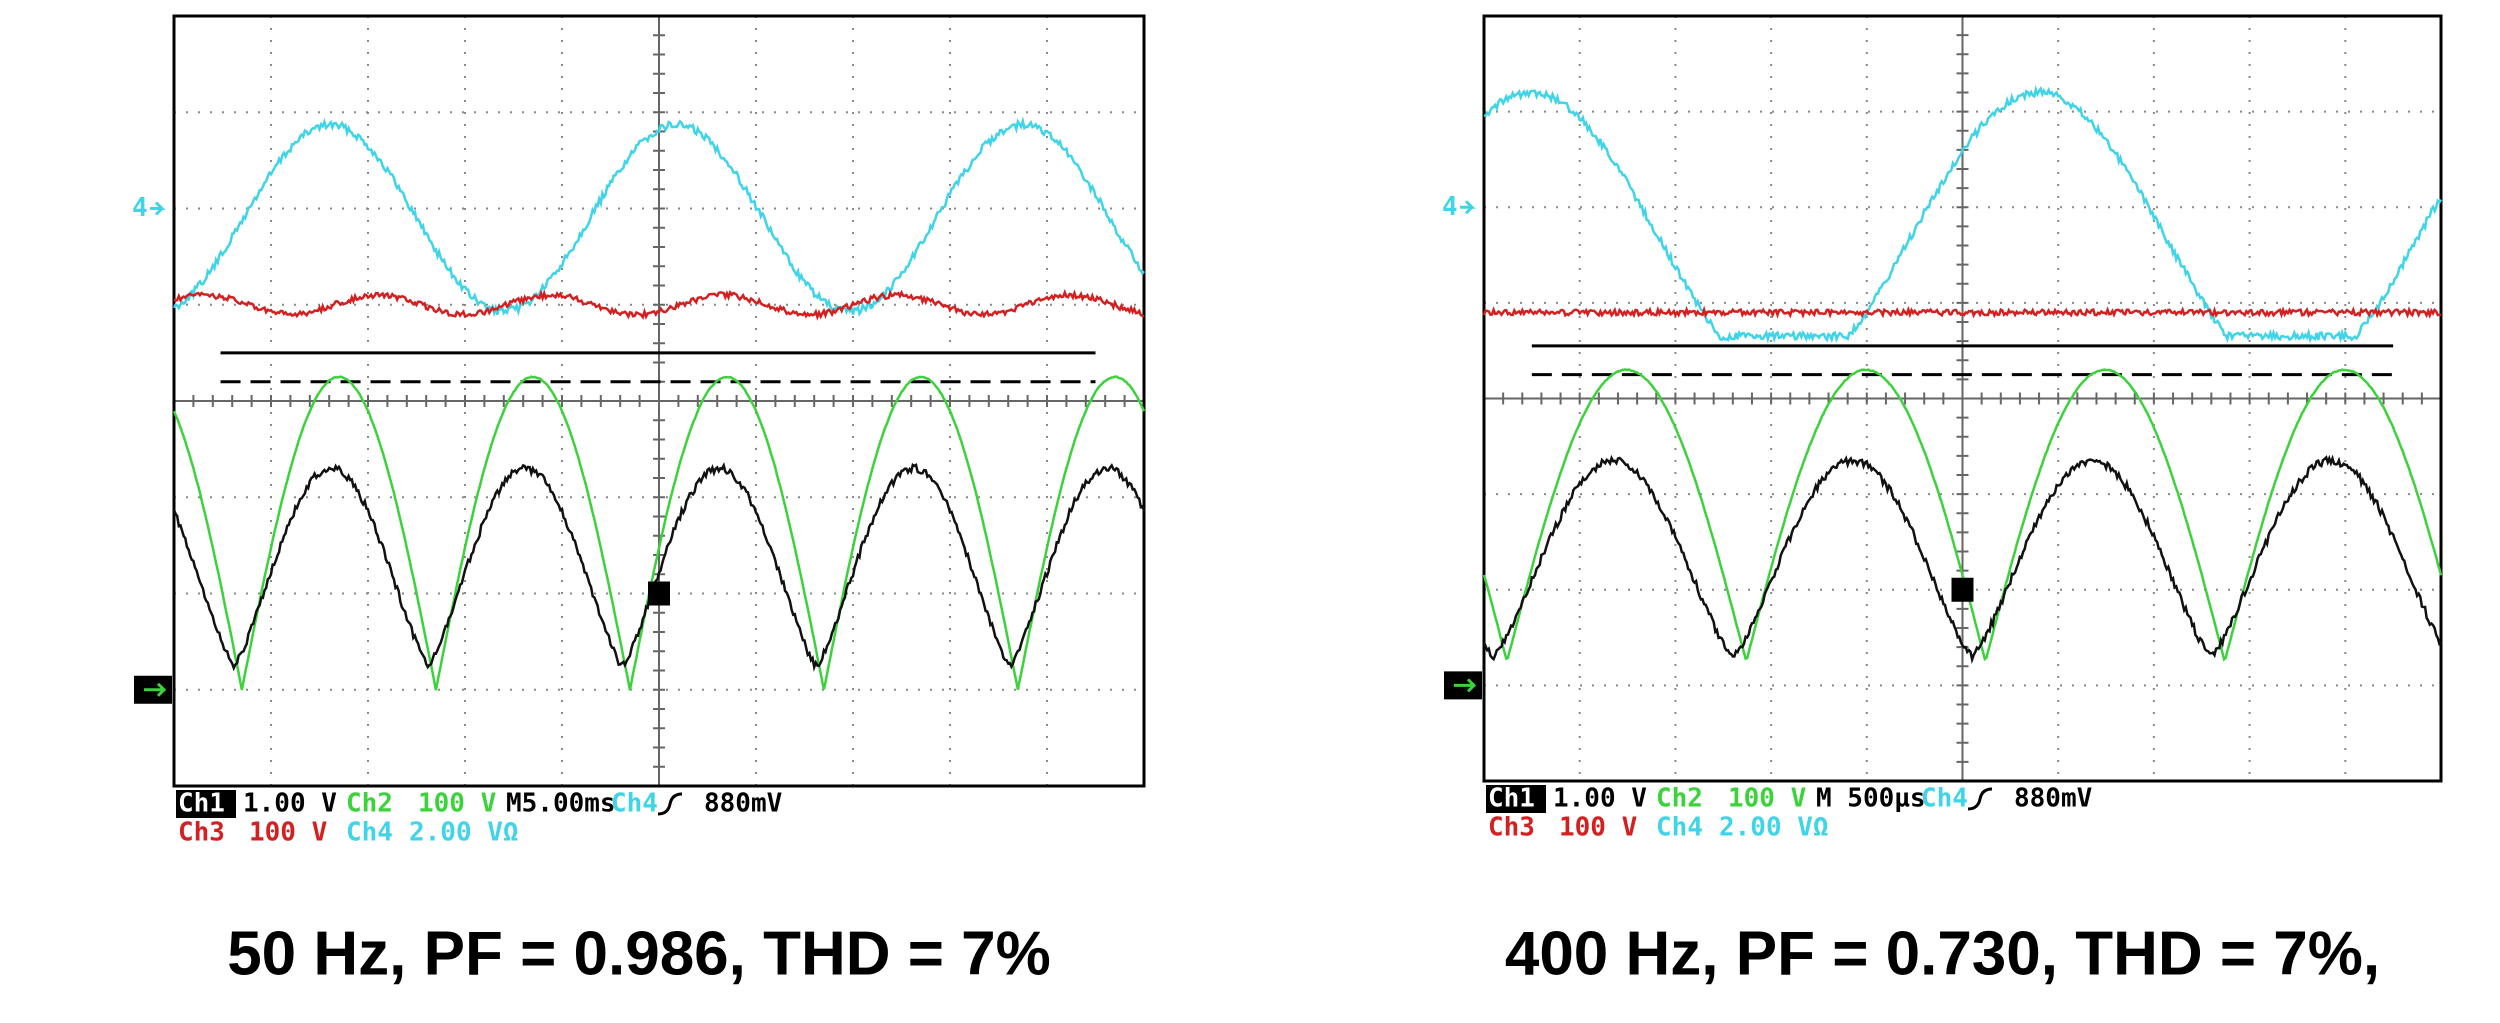  Describe the element at coordinates (1942, 953) in the screenshot. I see `caption: 400 Hz, PF = 0.730, THD = 7%,` at that location.